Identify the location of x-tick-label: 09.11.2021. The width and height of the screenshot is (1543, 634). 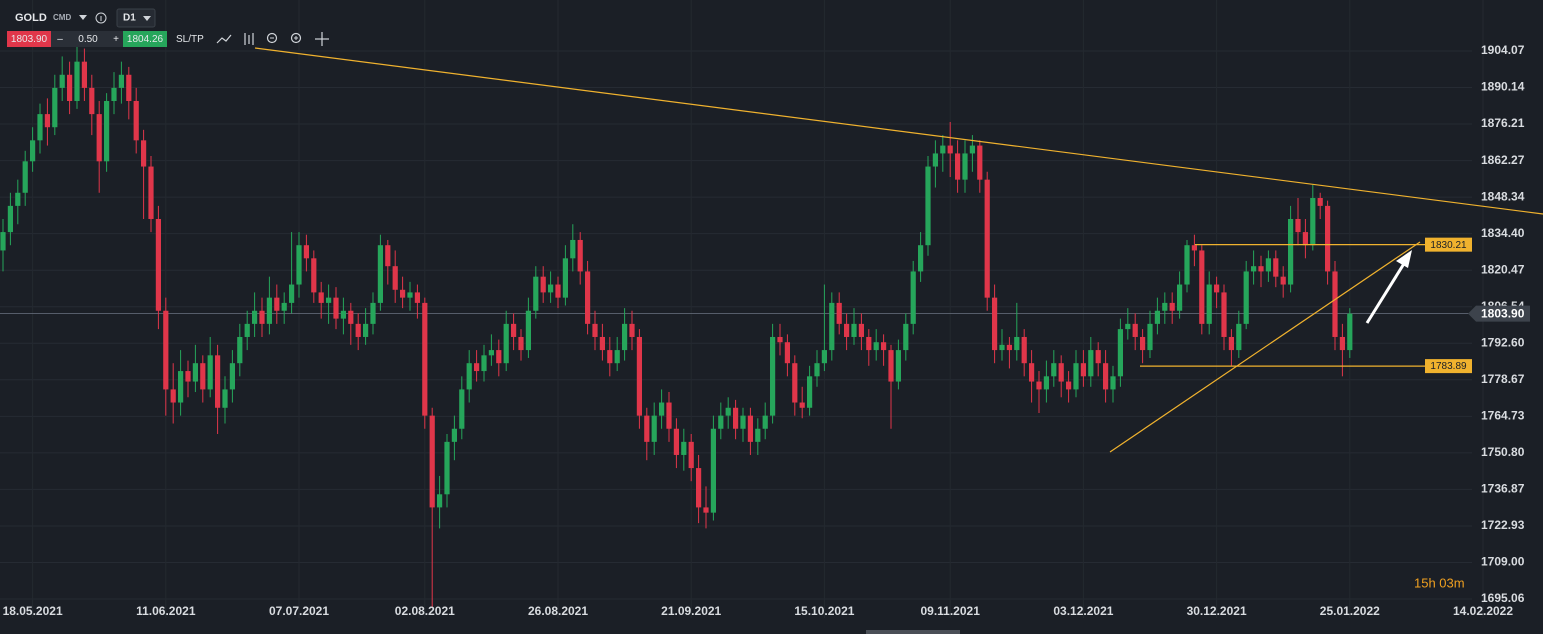
(950, 611).